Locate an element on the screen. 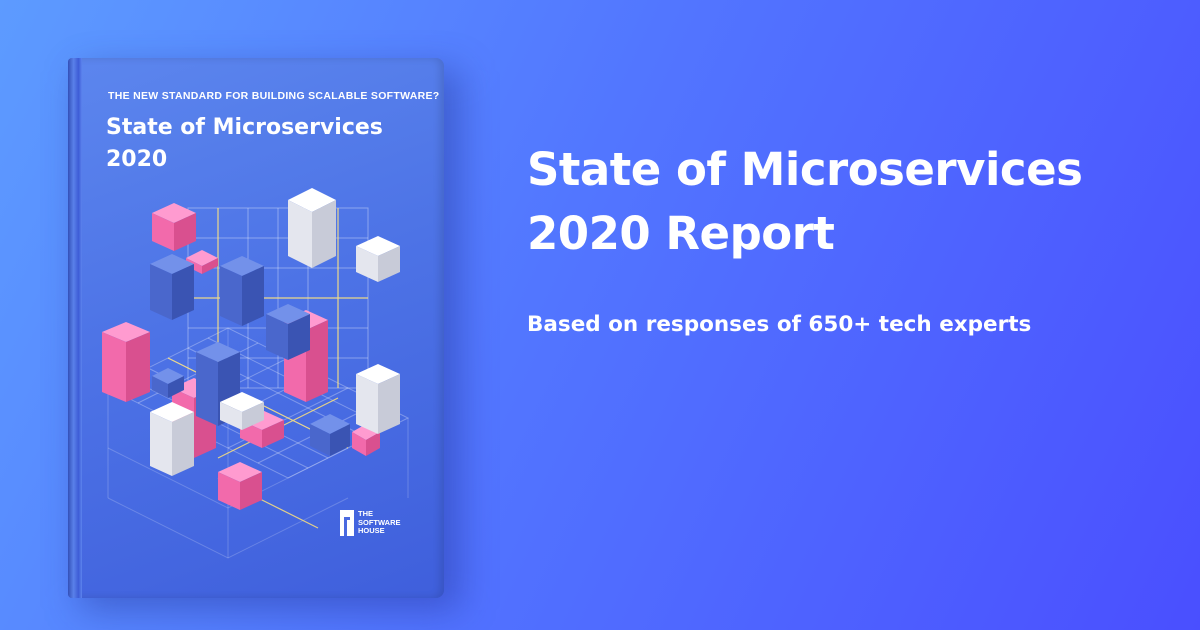 Image resolution: width=1200 pixels, height=630 pixels. book-title: State of Microservices 2020 is located at coordinates (266, 144).